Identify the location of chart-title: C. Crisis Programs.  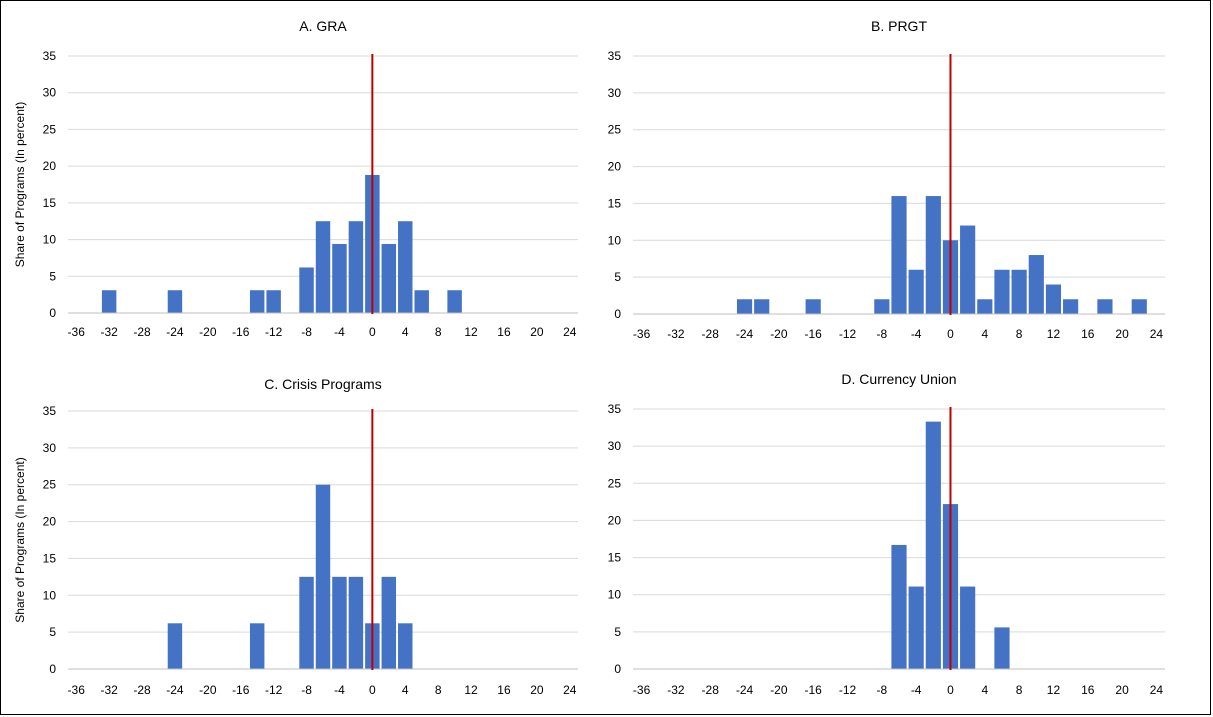
(322, 384).